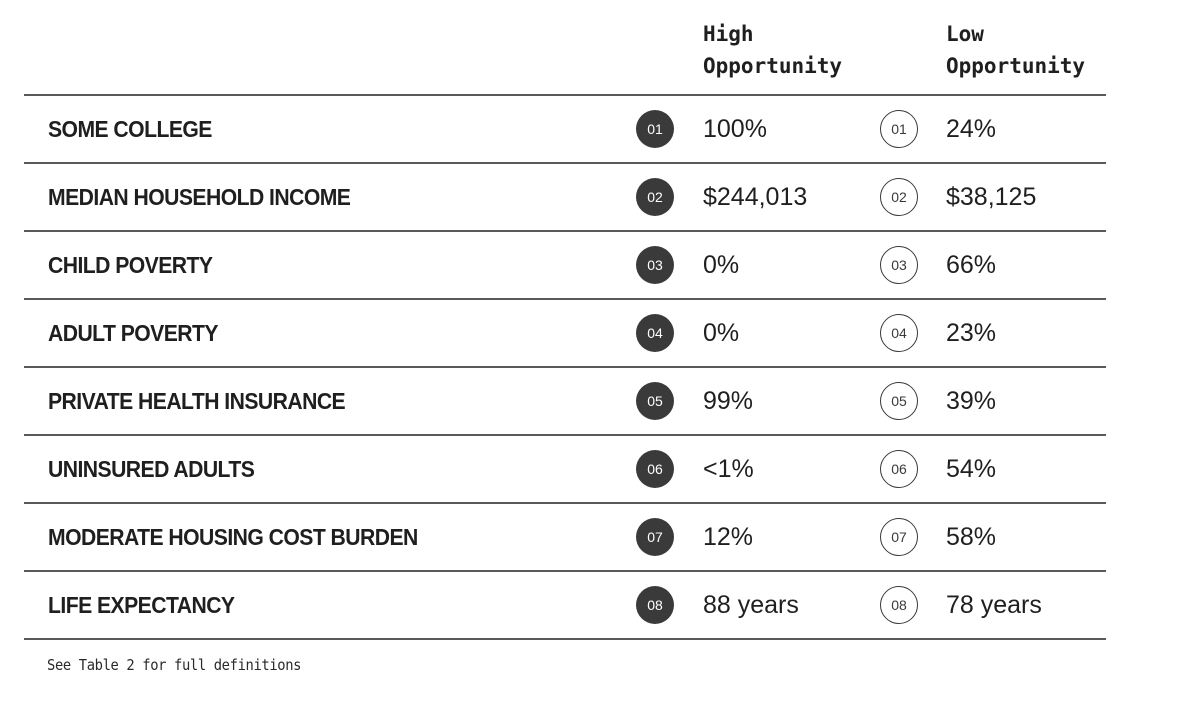 This screenshot has height=713, width=1200. I want to click on row-label: ADULT POVERTY, so click(133, 333).